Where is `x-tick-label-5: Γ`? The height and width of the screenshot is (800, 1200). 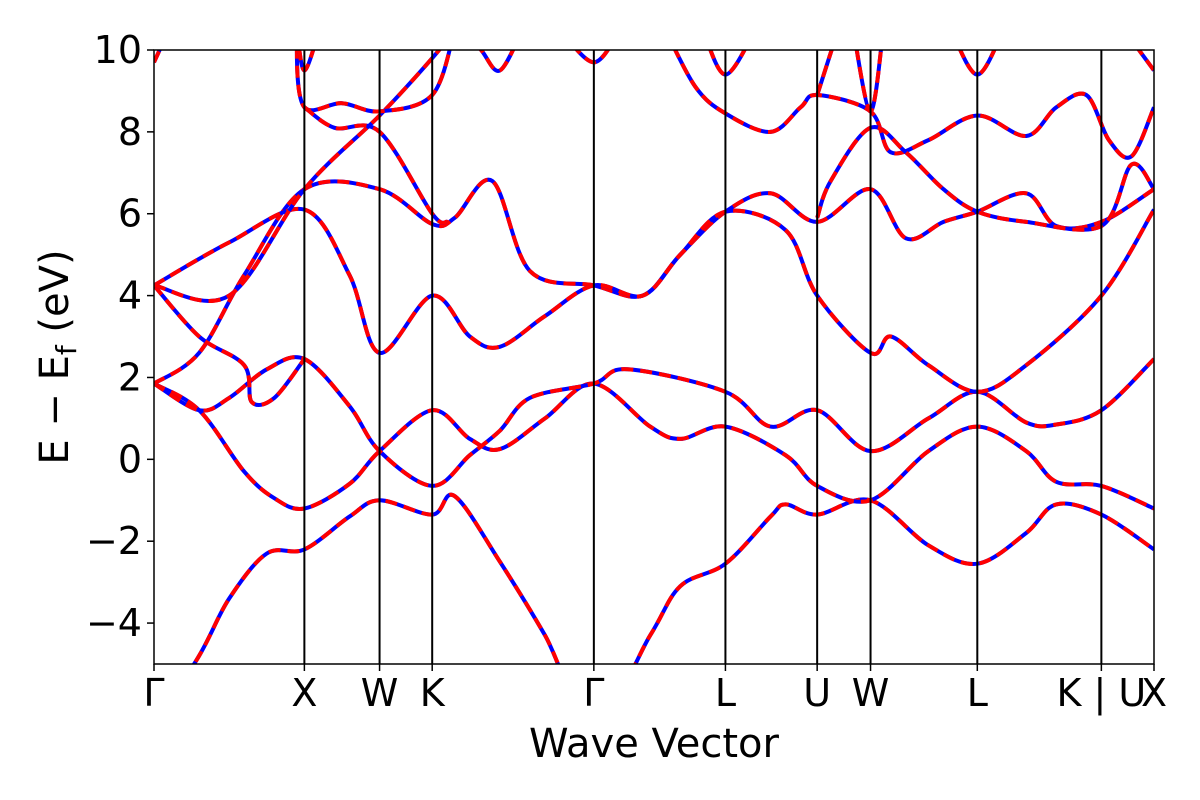
x-tick-label-5: Γ is located at coordinates (593, 693).